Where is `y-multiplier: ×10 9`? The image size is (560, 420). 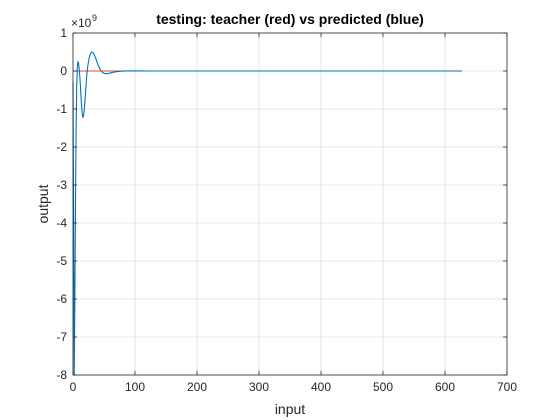 y-multiplier: ×10 9 is located at coordinates (84, 21).